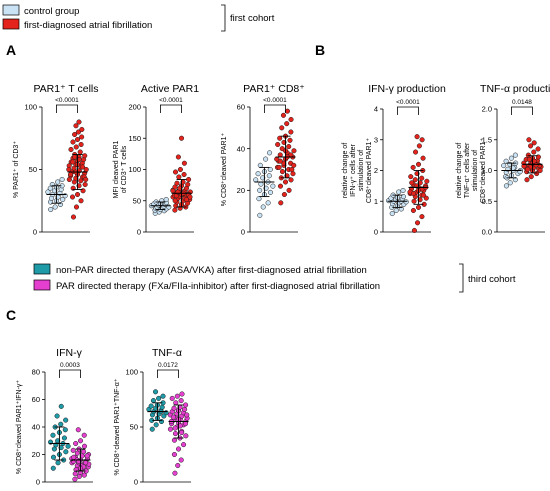 The width and height of the screenshot is (550, 491). I want to click on y-axis-label-line: MFI cleaved PAR1, so click(116, 169).